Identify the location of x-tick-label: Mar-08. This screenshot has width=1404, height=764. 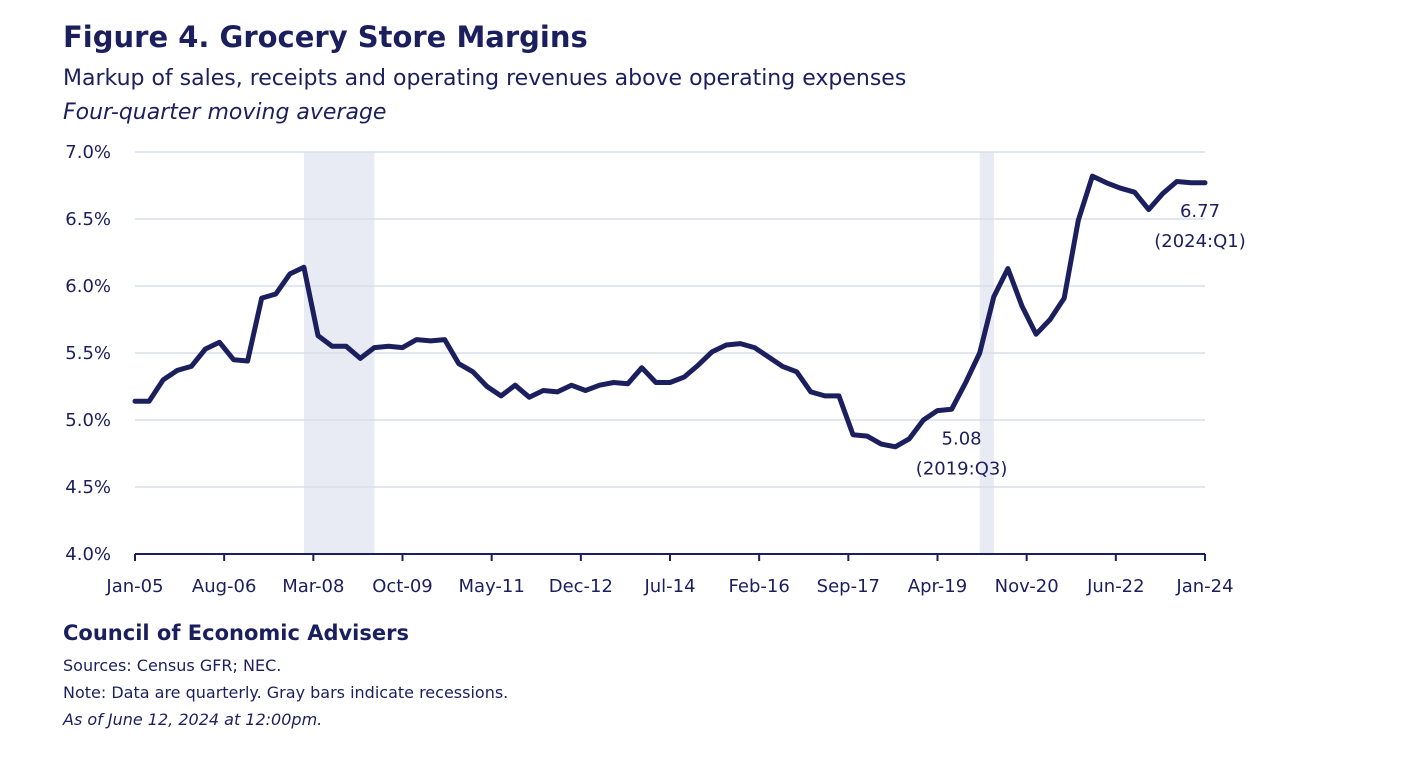
(313, 586).